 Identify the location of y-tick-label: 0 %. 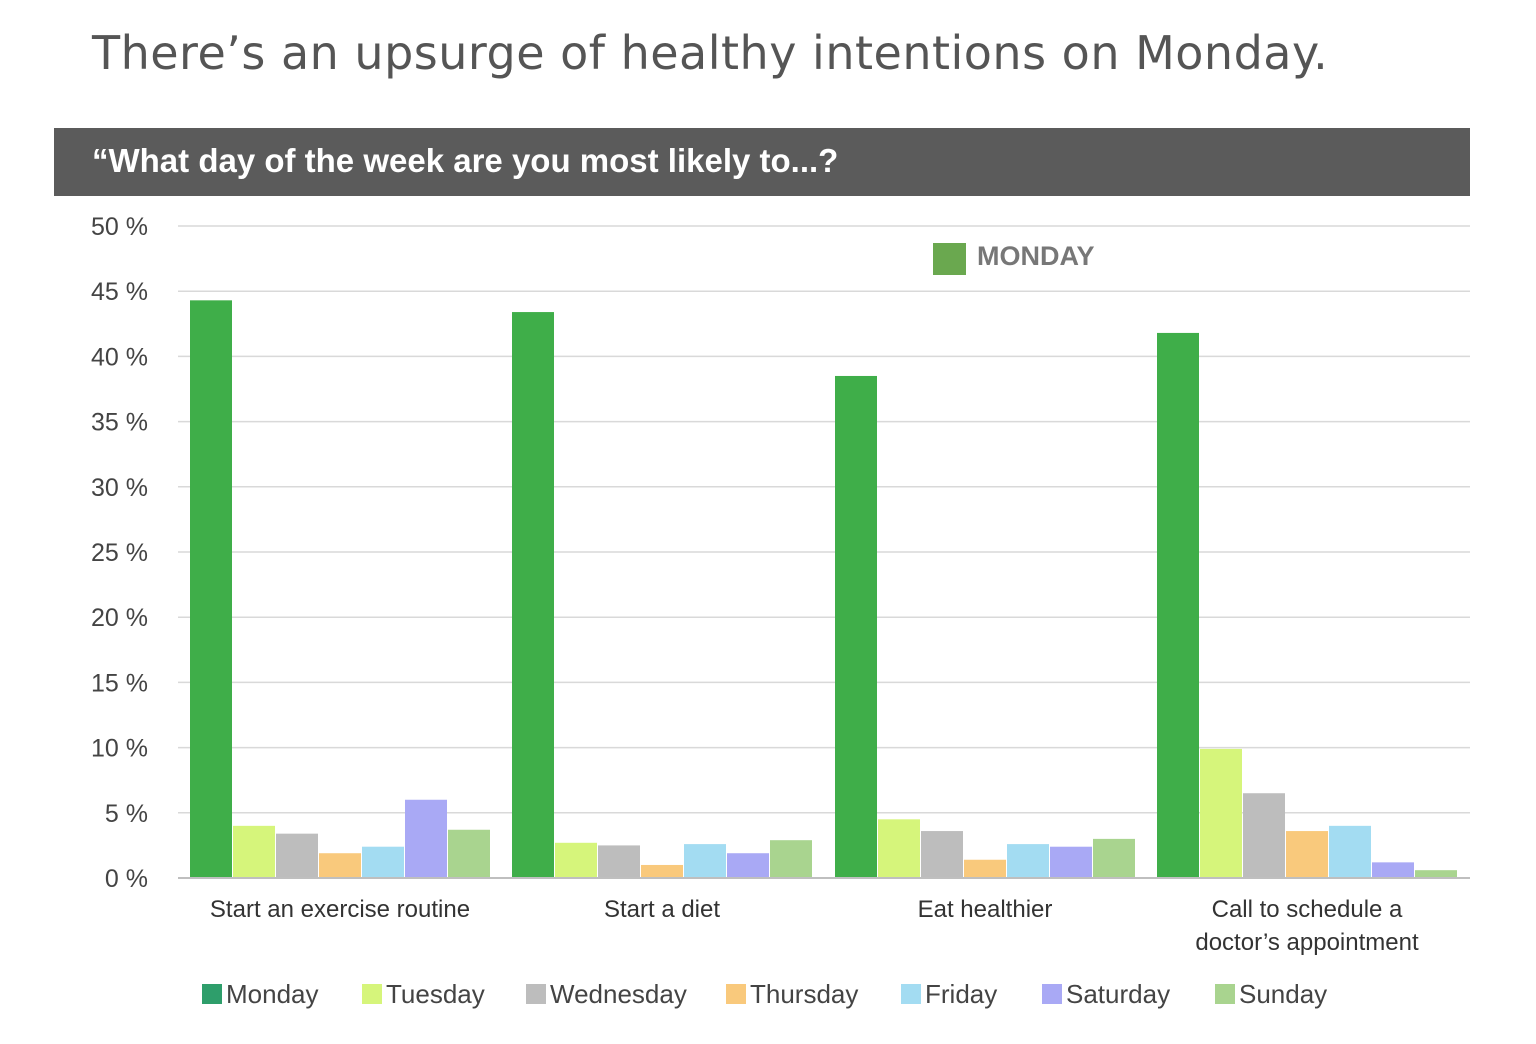
(126, 879).